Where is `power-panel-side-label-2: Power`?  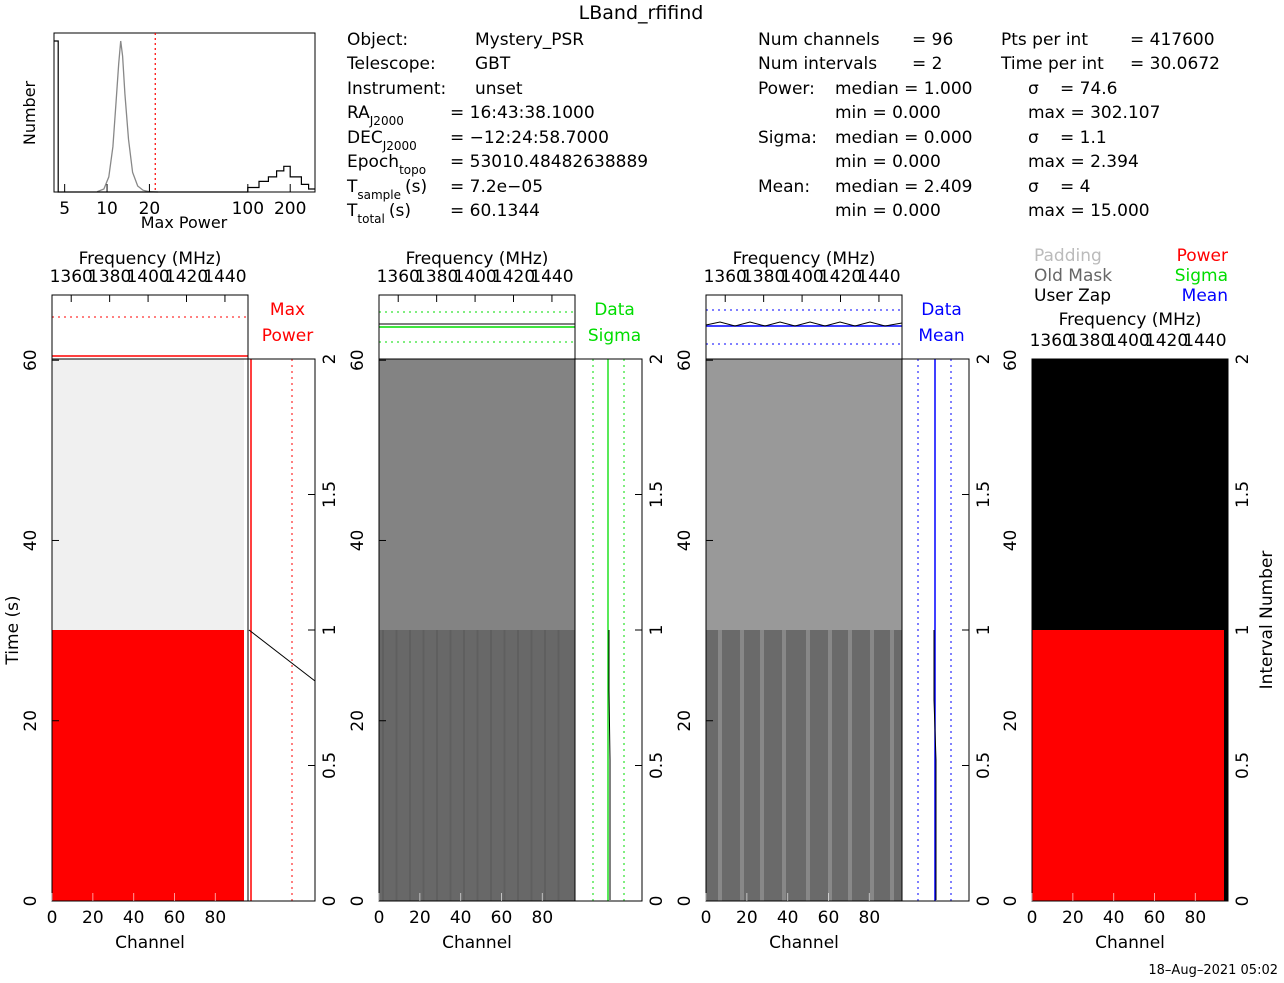 power-panel-side-label-2: Power is located at coordinates (287, 336).